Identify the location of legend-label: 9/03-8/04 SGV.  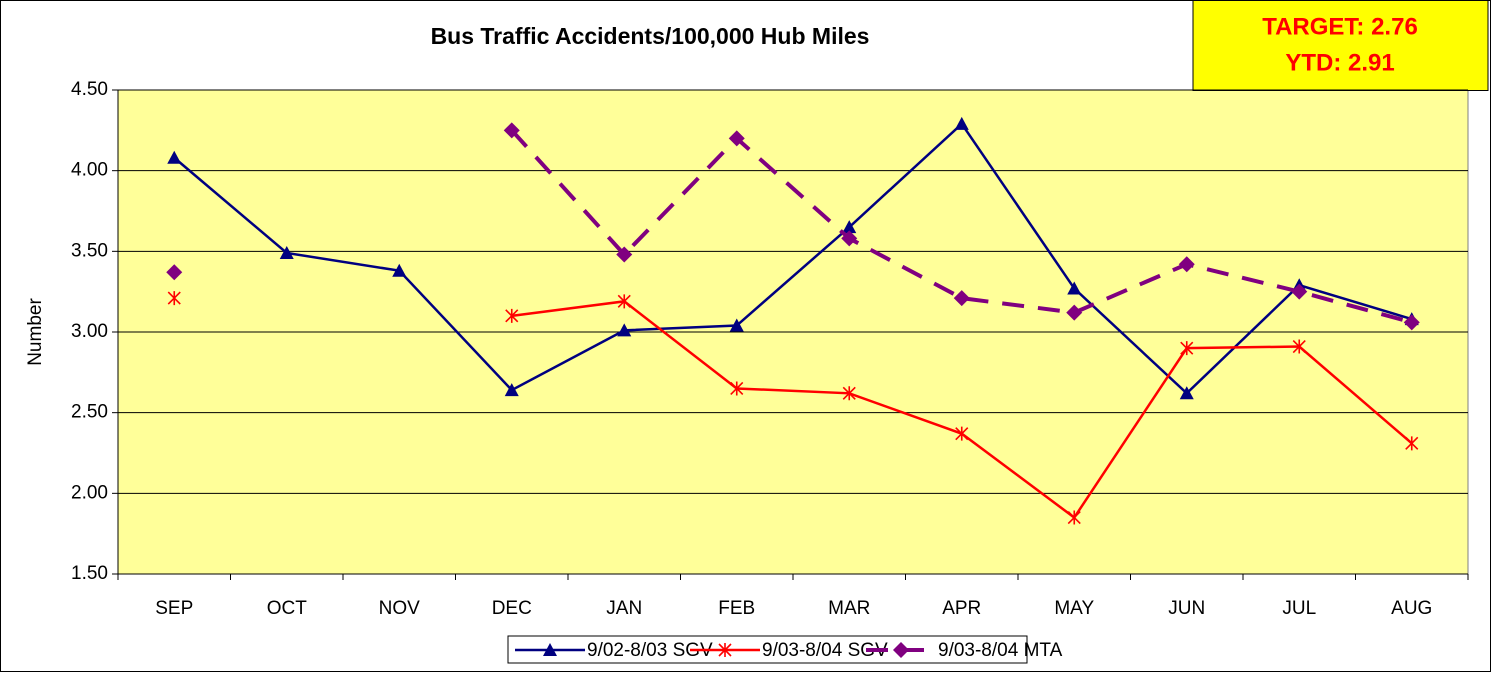
(825, 650).